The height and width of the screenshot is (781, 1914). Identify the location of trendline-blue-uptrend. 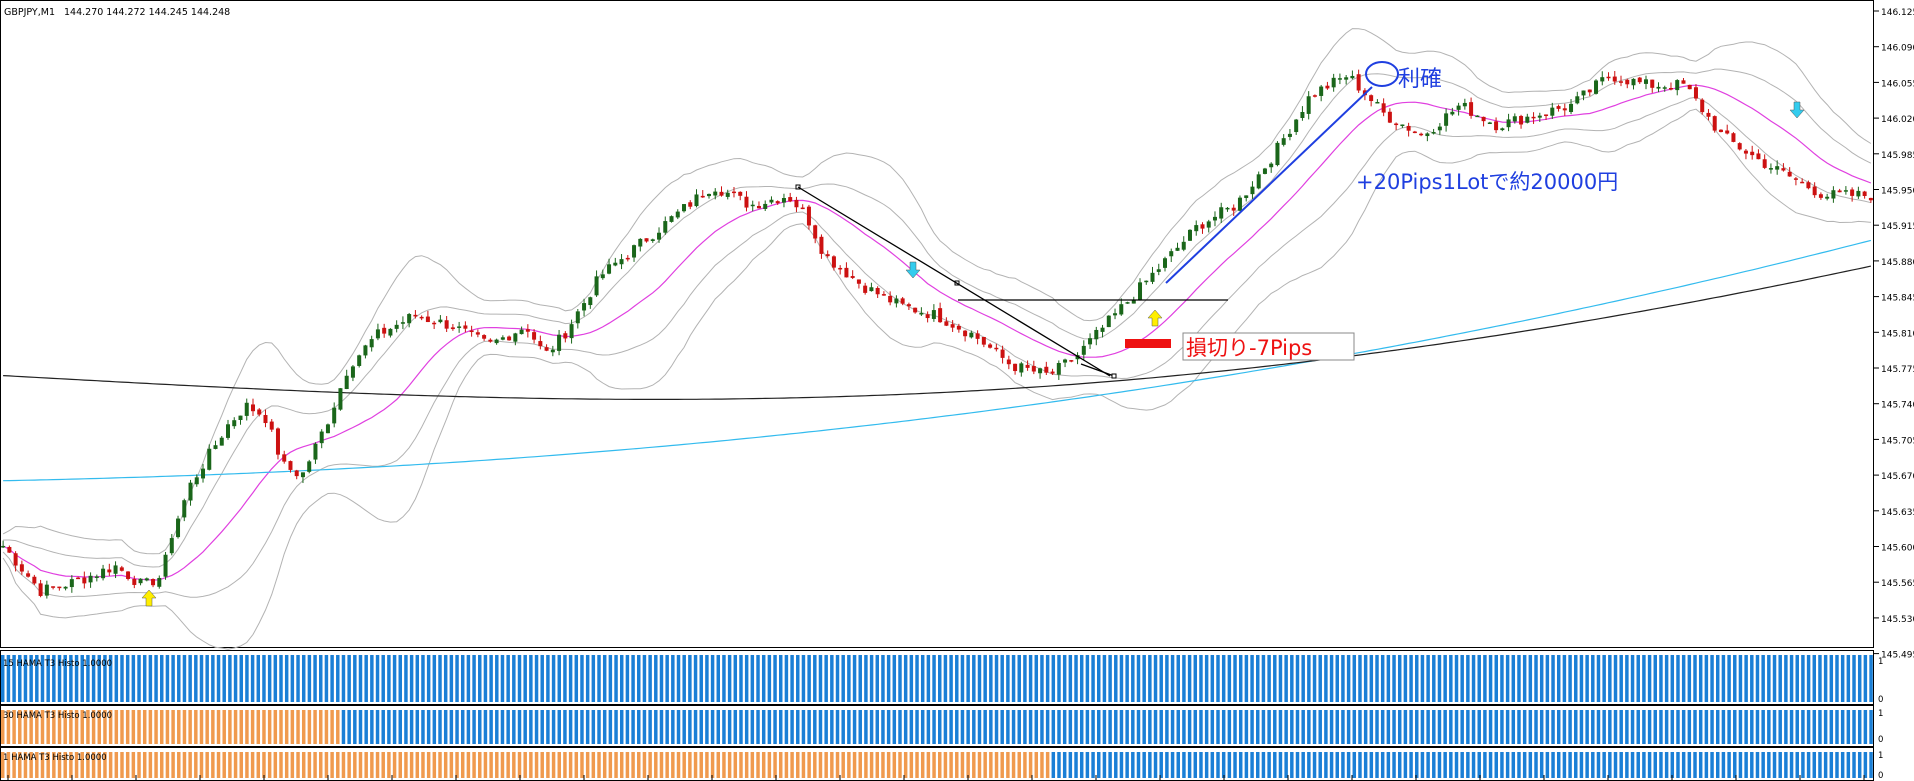
(1269, 185).